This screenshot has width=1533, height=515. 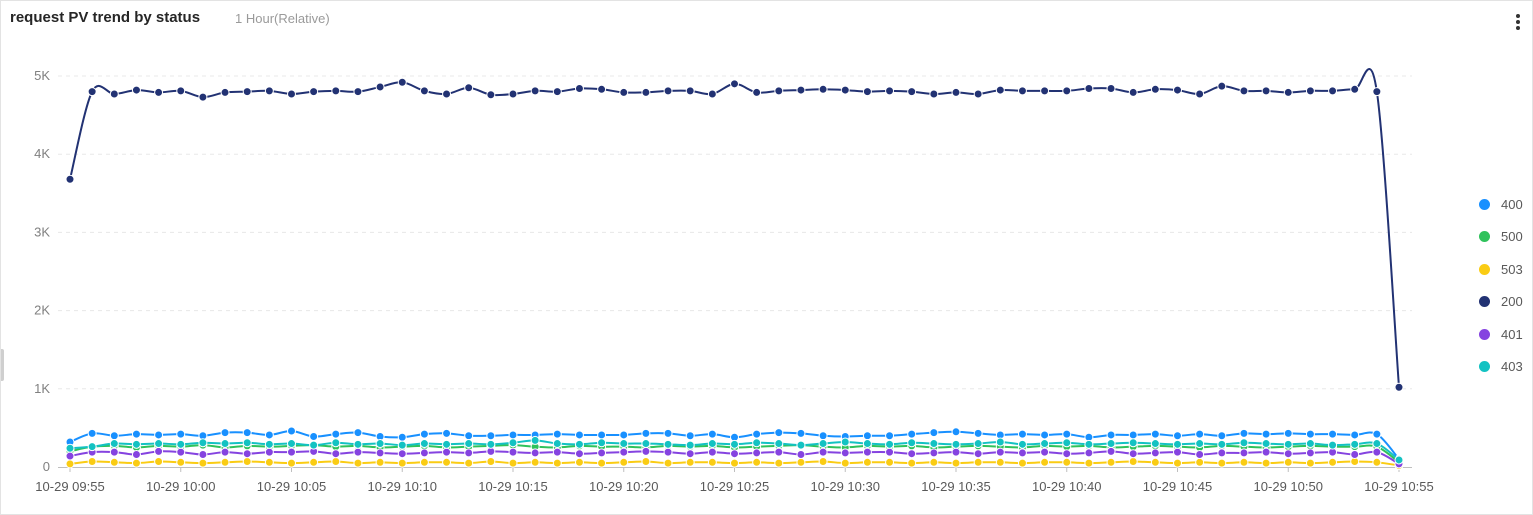 I want to click on legend-item-503: 503, so click(x=1501, y=269).